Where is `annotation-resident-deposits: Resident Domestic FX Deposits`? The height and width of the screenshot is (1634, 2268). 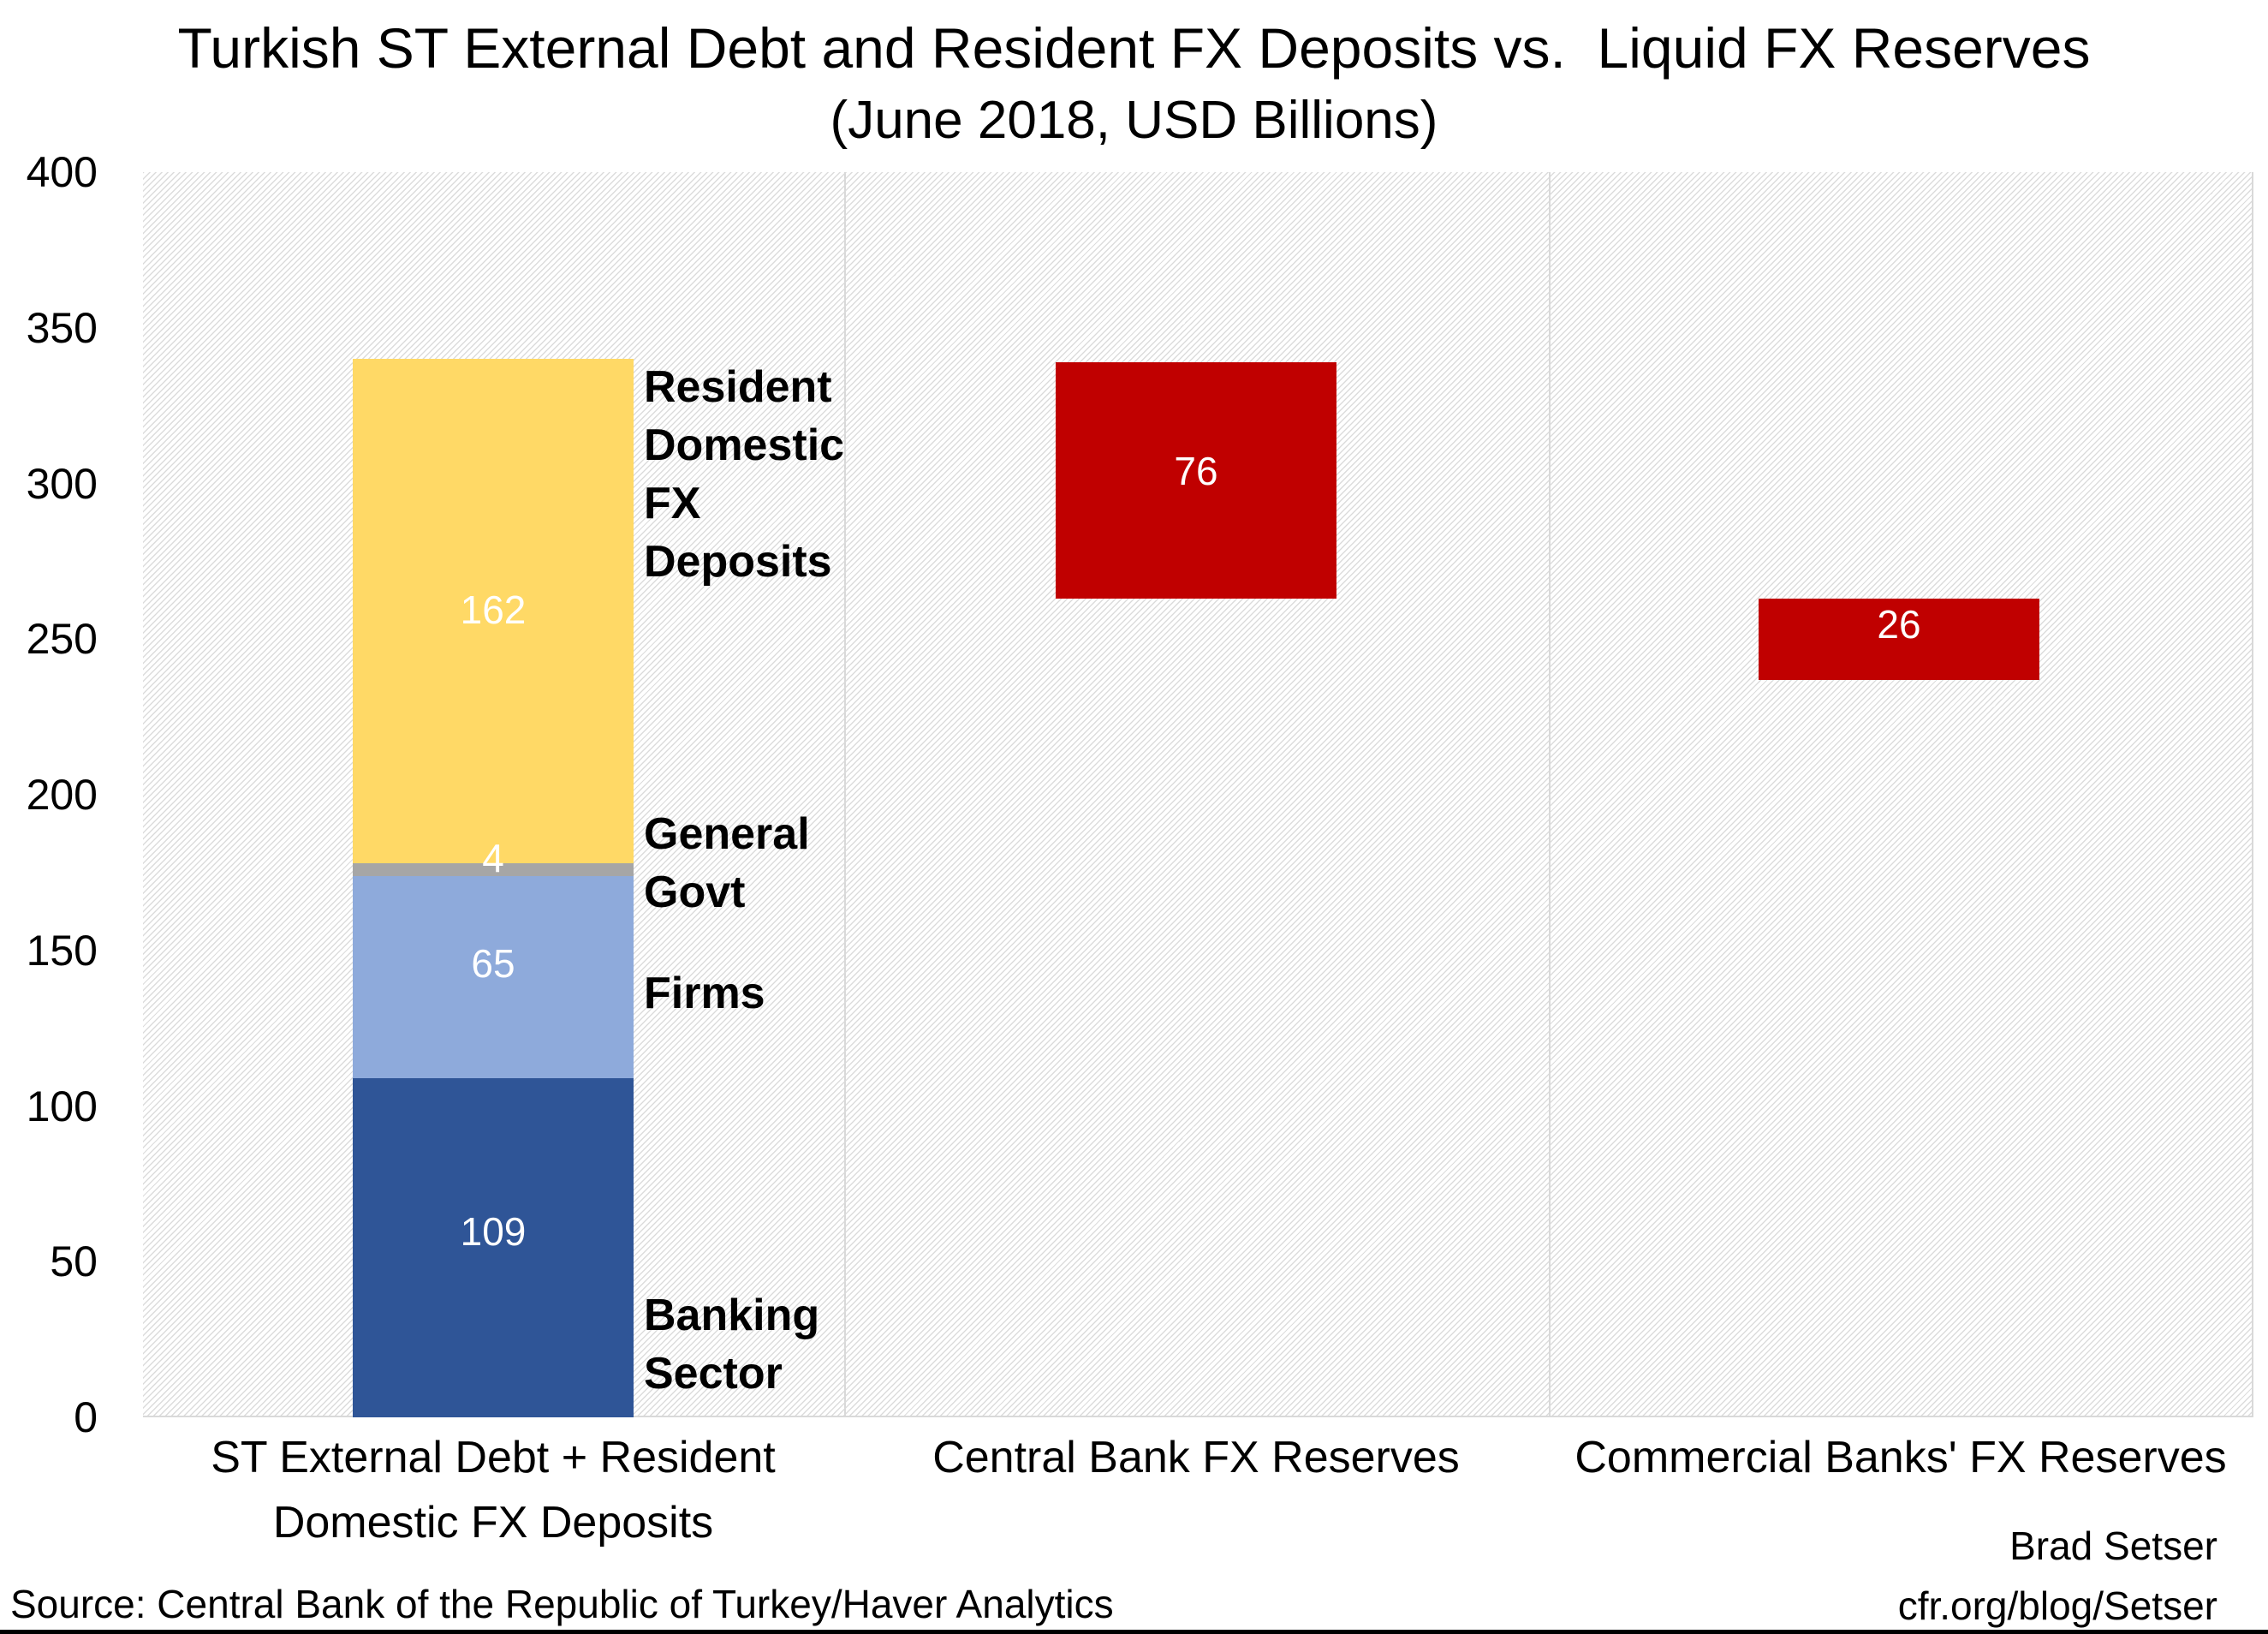 annotation-resident-deposits: Resident Domestic FX Deposits is located at coordinates (744, 474).